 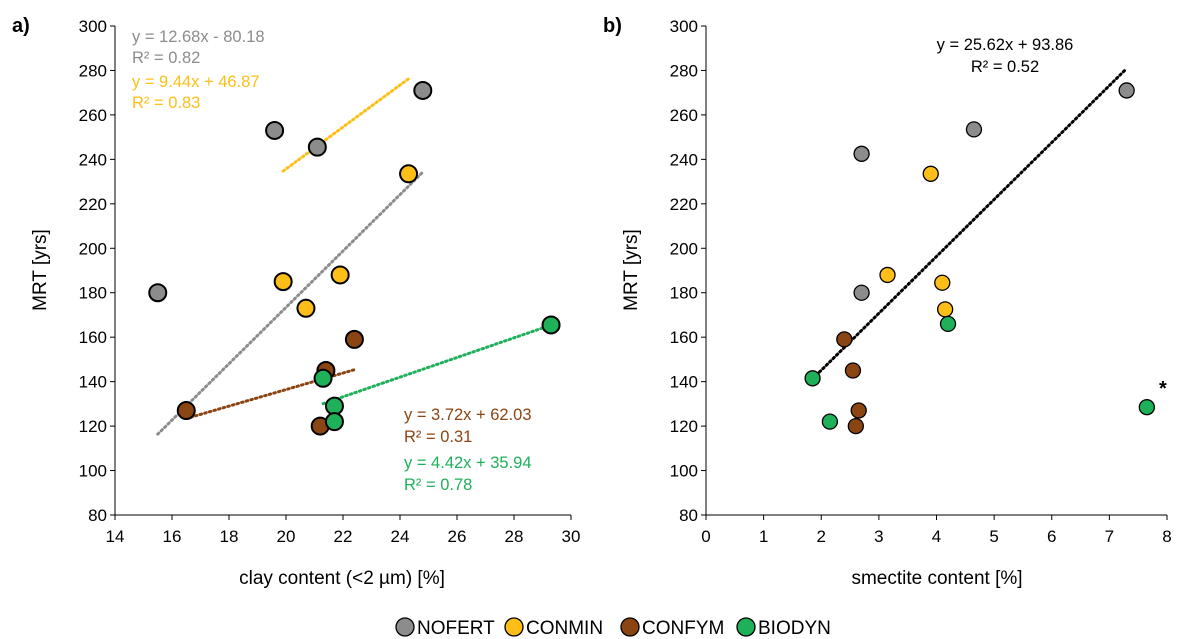 What do you see at coordinates (229, 536) in the screenshot?
I see `x-tick-label: 18` at bounding box center [229, 536].